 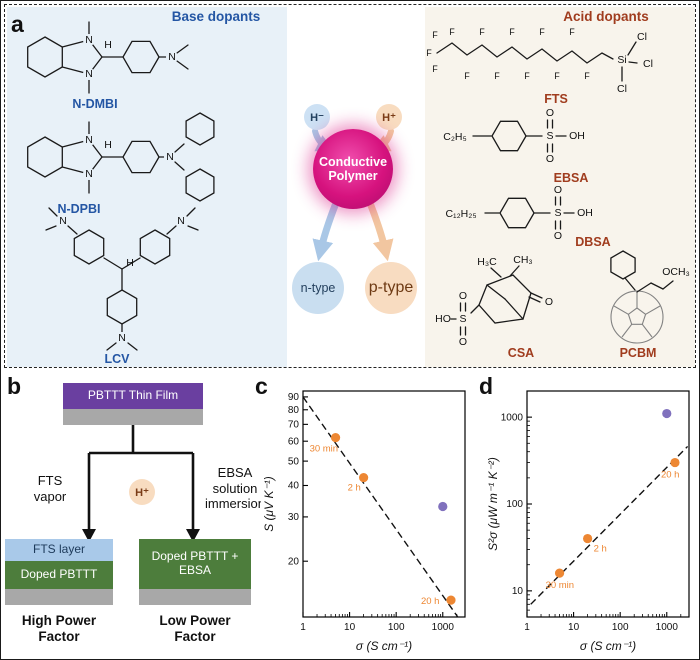 What do you see at coordinates (193, 535) in the screenshot?
I see `right-arrowhead` at bounding box center [193, 535].